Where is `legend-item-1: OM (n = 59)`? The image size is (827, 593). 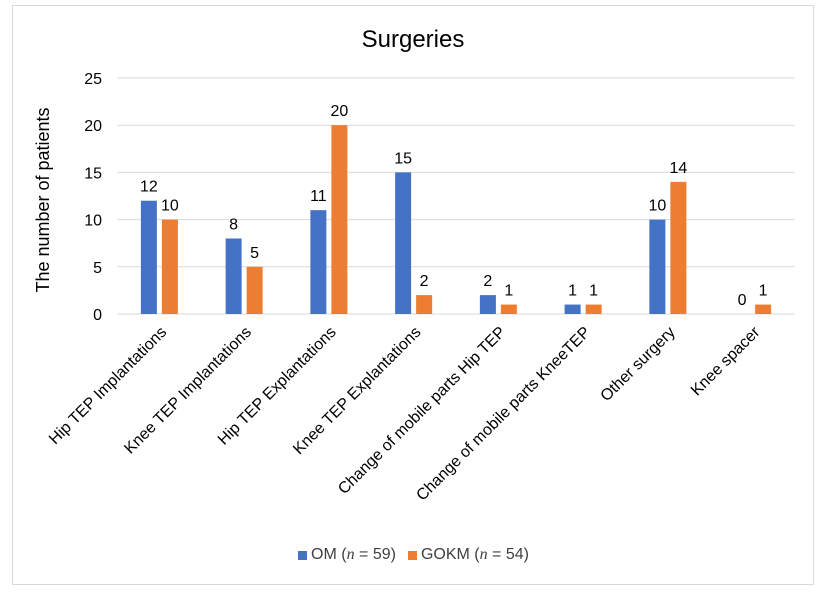
legend-item-1: OM (n = 59) is located at coordinates (347, 555).